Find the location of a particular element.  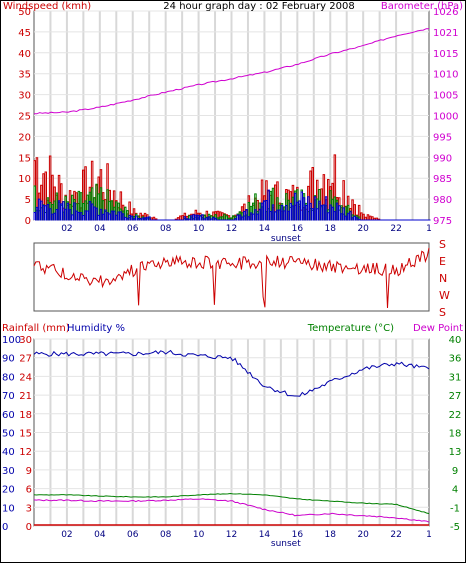

barometer-tick-label: 1000 is located at coordinates (445, 117).